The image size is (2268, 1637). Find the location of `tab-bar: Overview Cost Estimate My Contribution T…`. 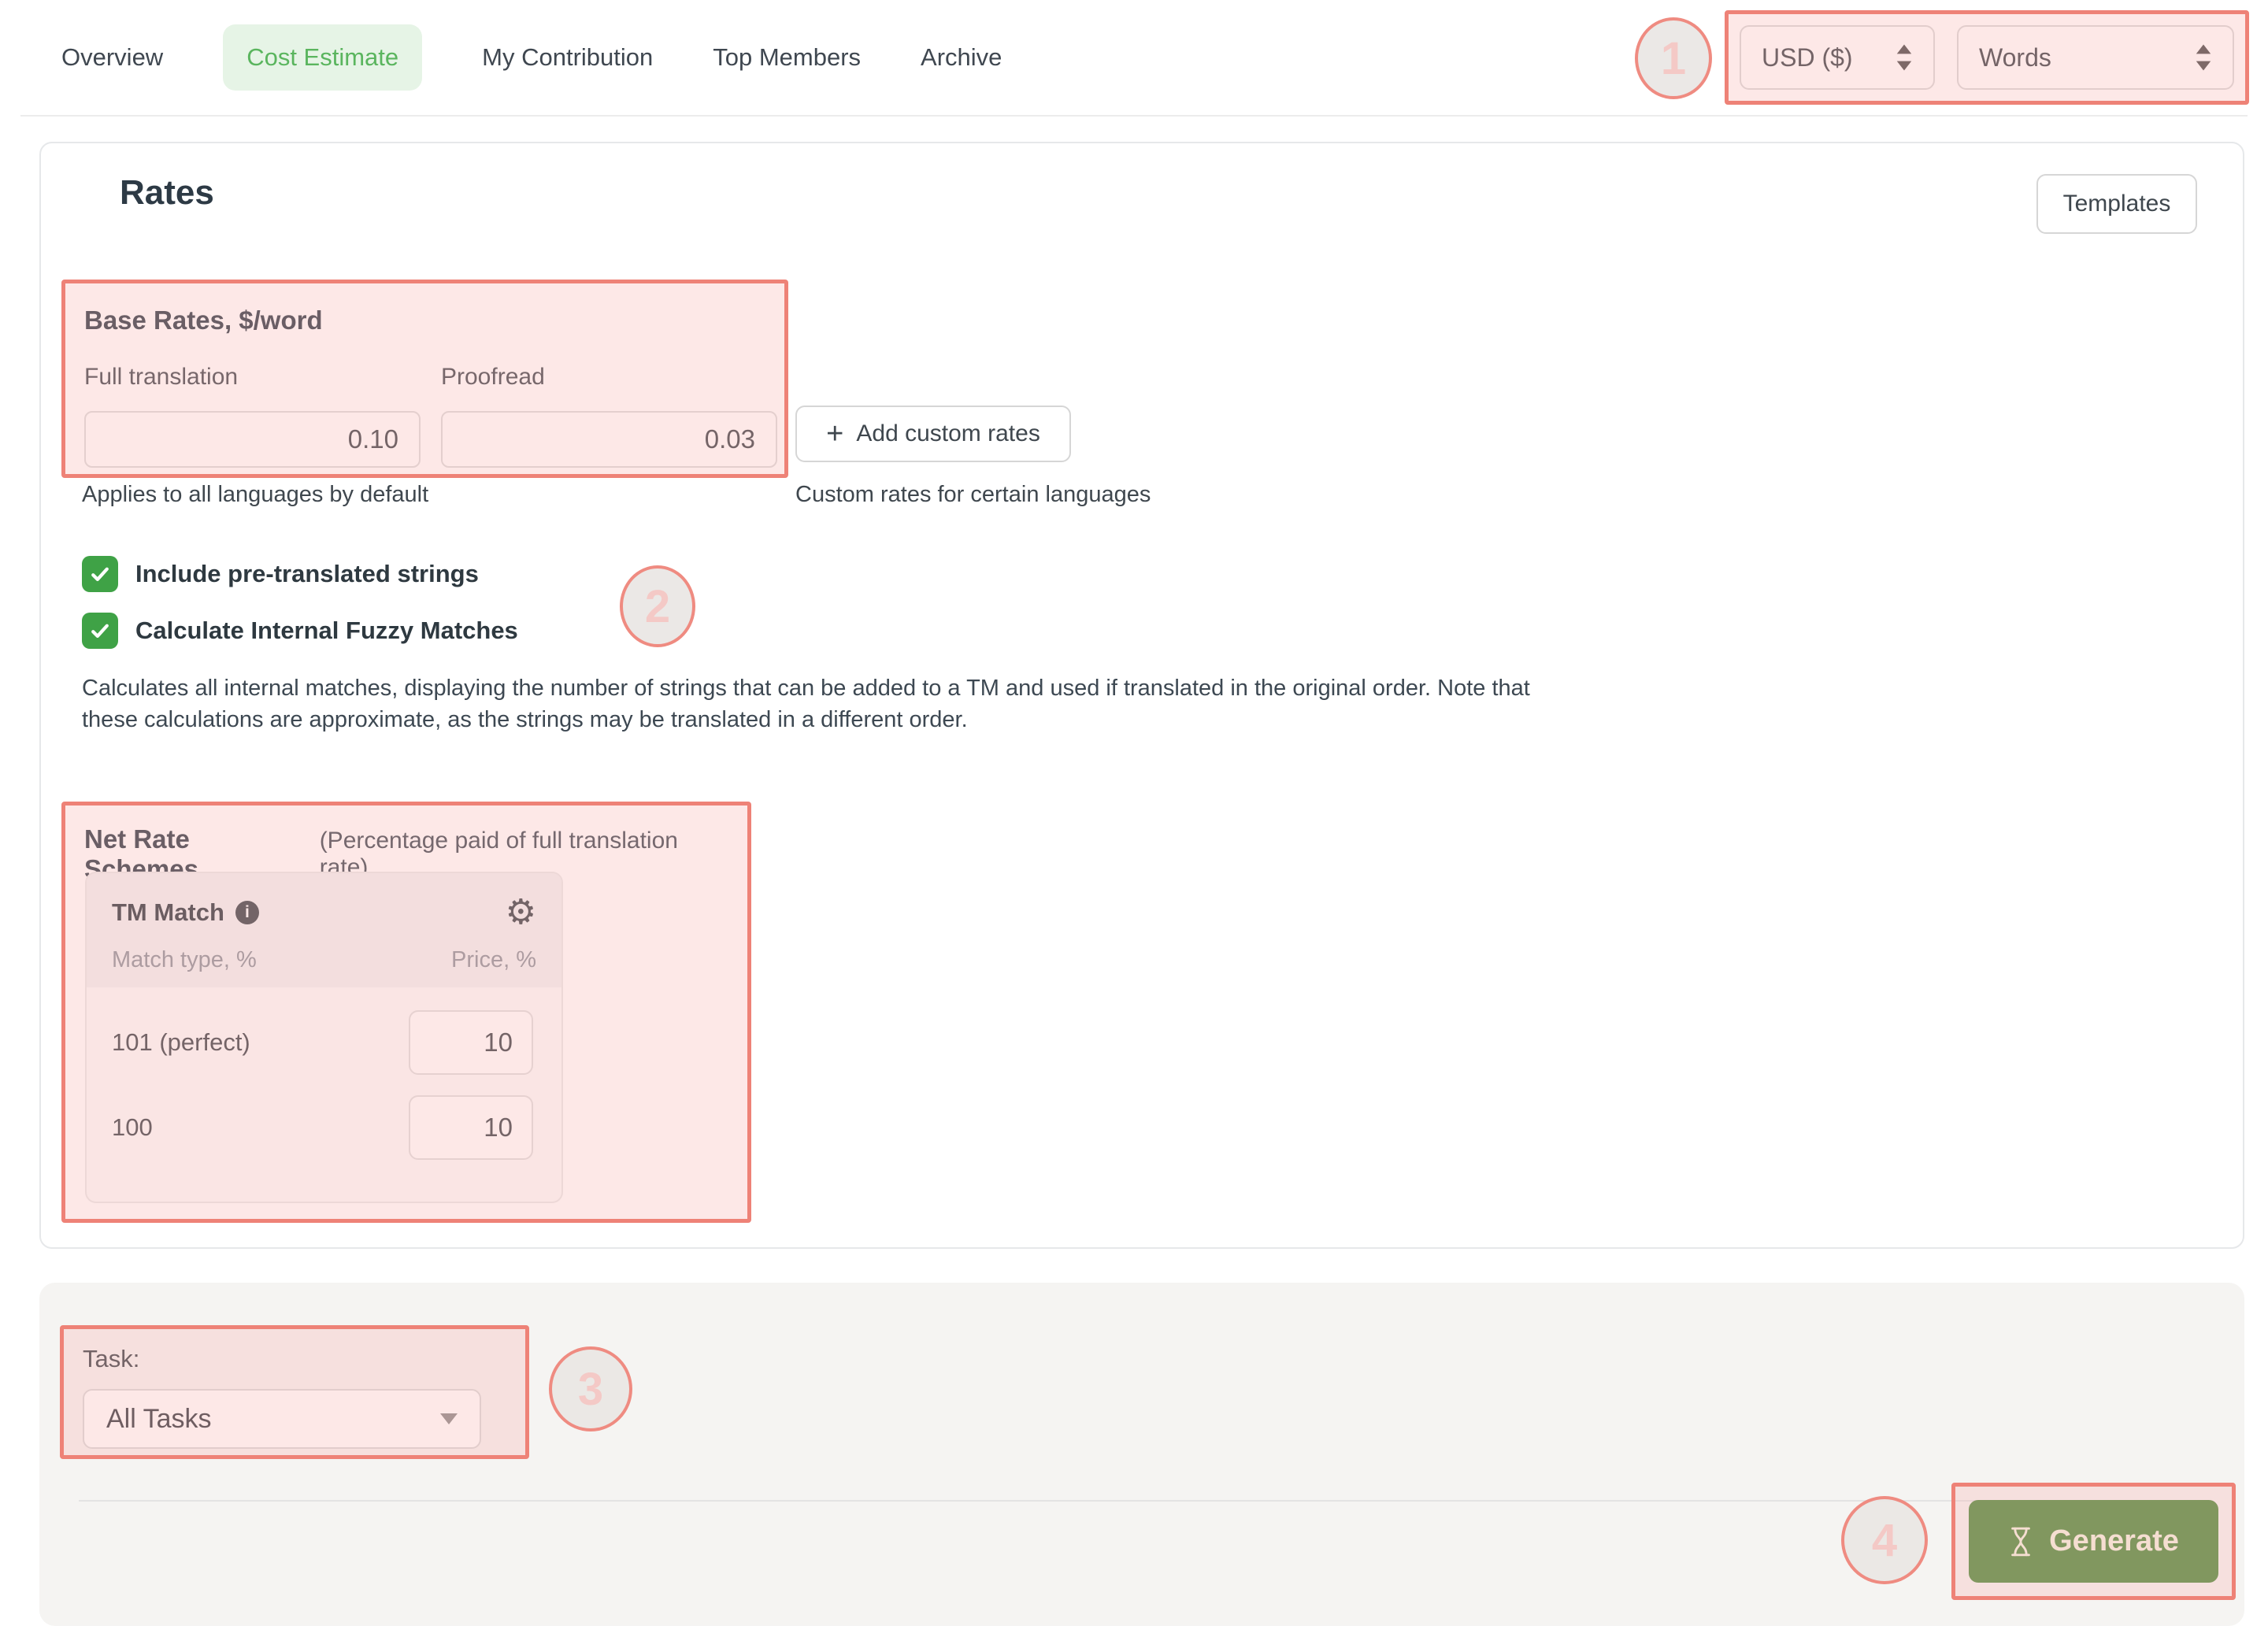

tab-bar: Overview Cost Estimate My Contribution T… is located at coordinates (531, 57).